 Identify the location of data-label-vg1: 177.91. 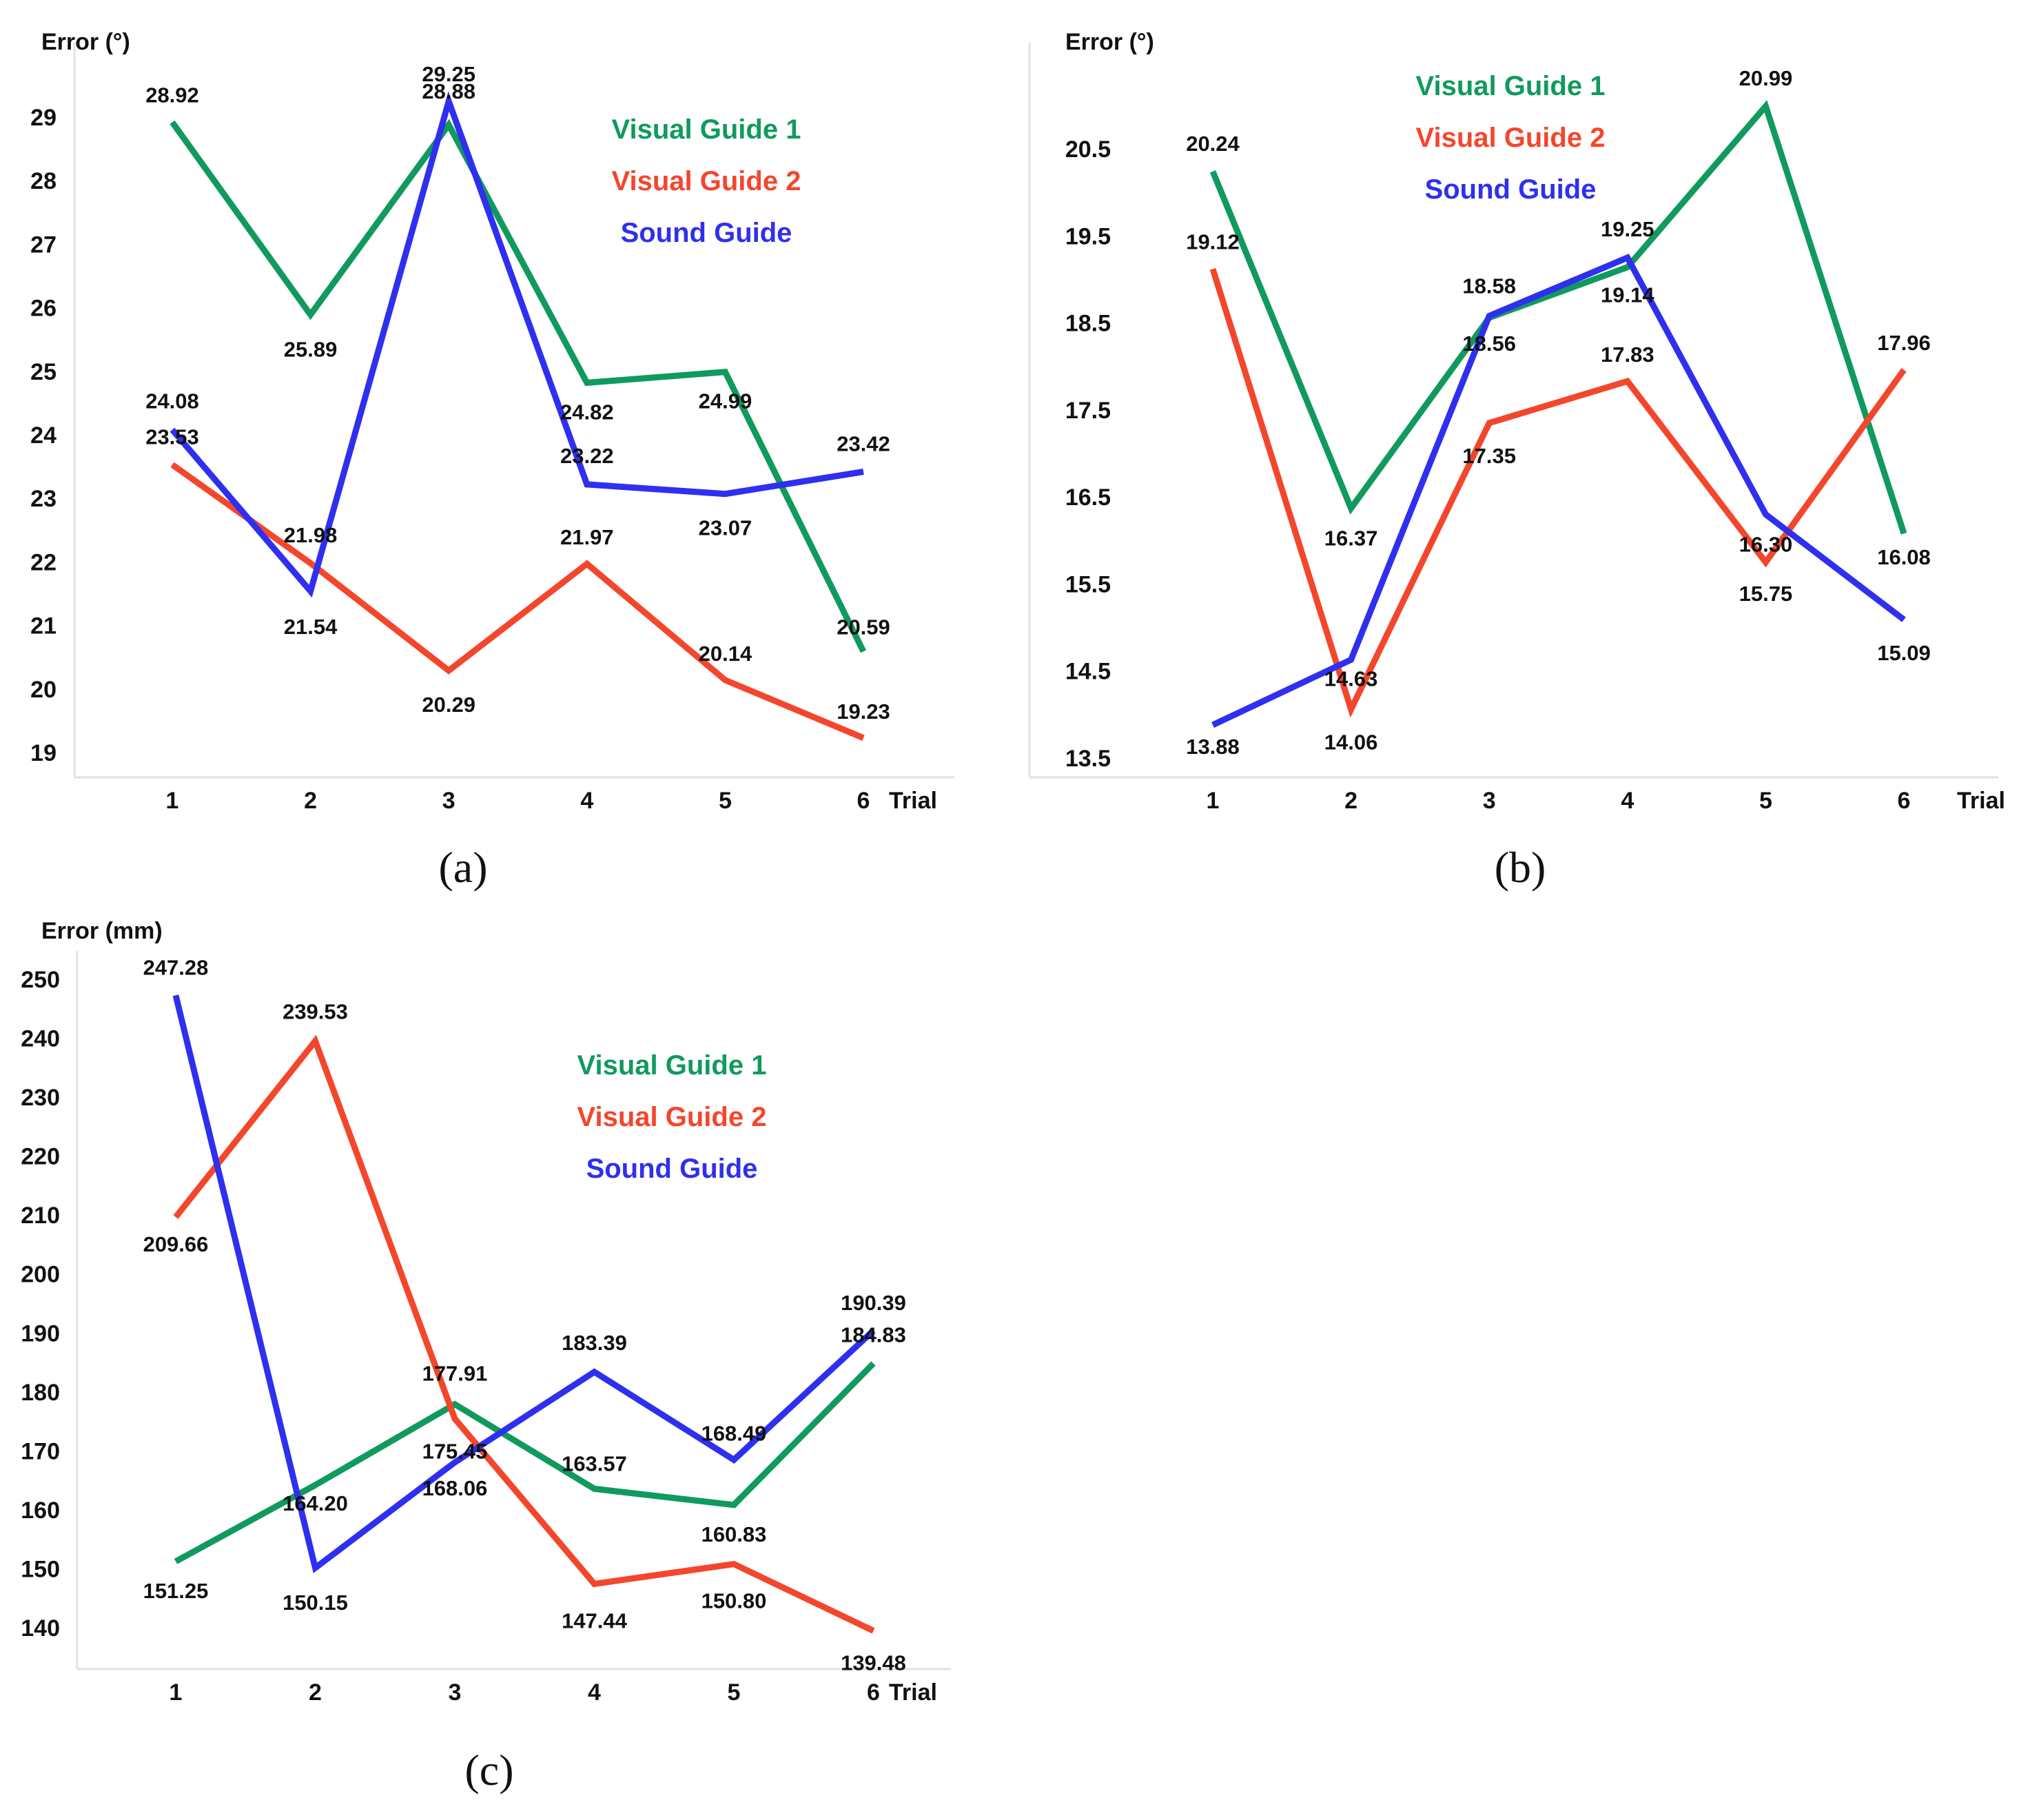
(455, 1374).